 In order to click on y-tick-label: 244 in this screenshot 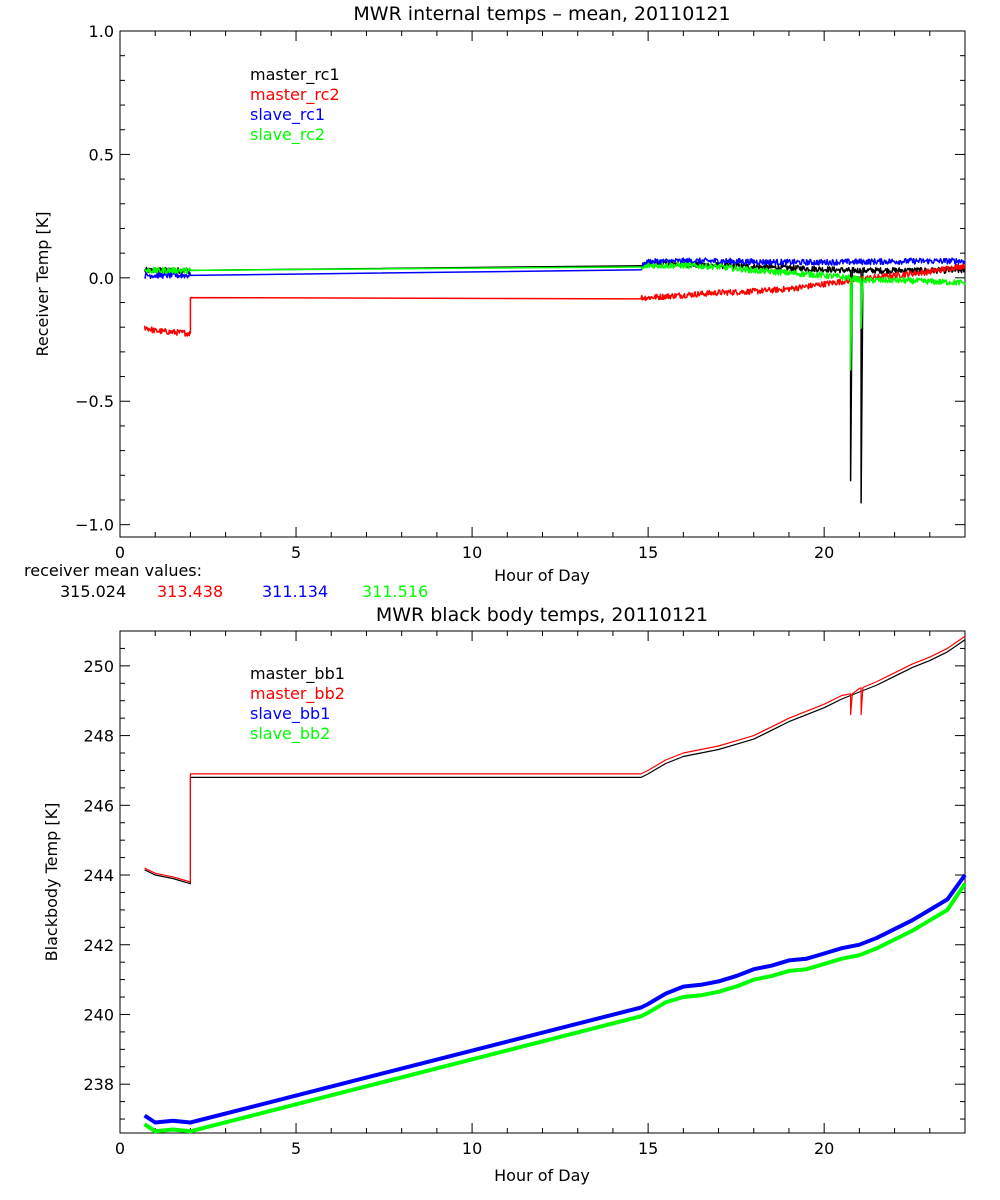, I will do `click(98, 875)`.